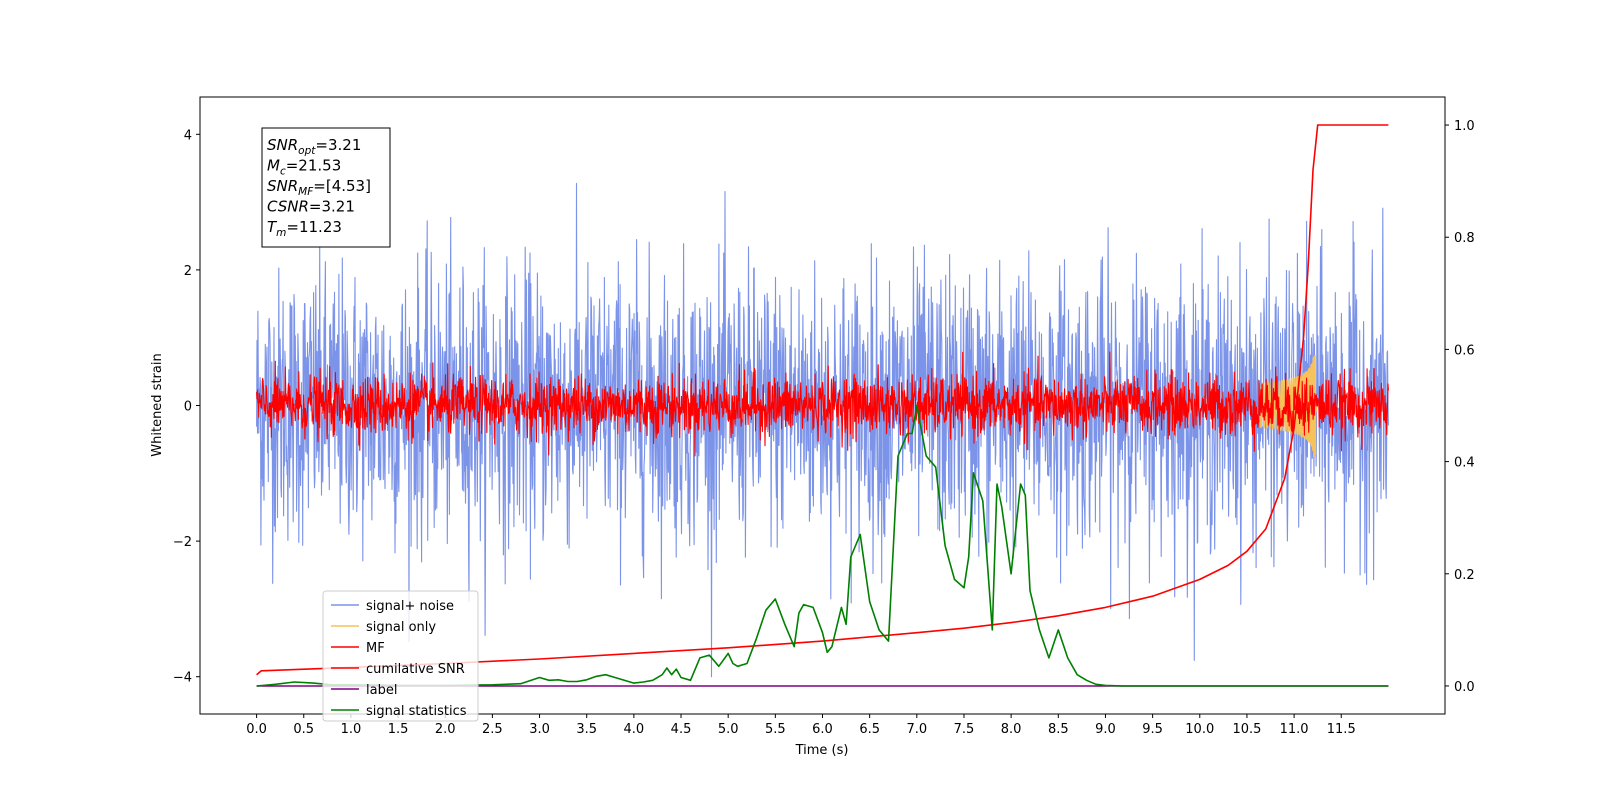 The image size is (1600, 800). What do you see at coordinates (304, 228) in the screenshot?
I see `info-line: Tm=11.23` at bounding box center [304, 228].